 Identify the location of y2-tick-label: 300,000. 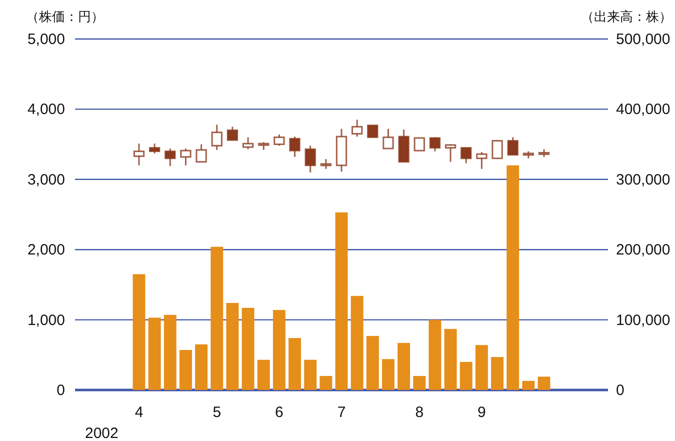
(643, 179).